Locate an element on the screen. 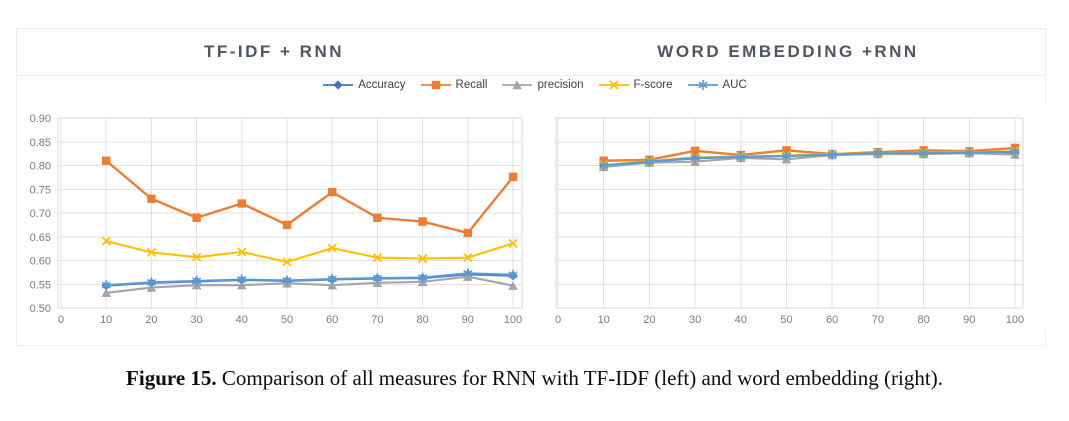 This screenshot has width=1069, height=421. legend-item-recall: Recall is located at coordinates (454, 85).